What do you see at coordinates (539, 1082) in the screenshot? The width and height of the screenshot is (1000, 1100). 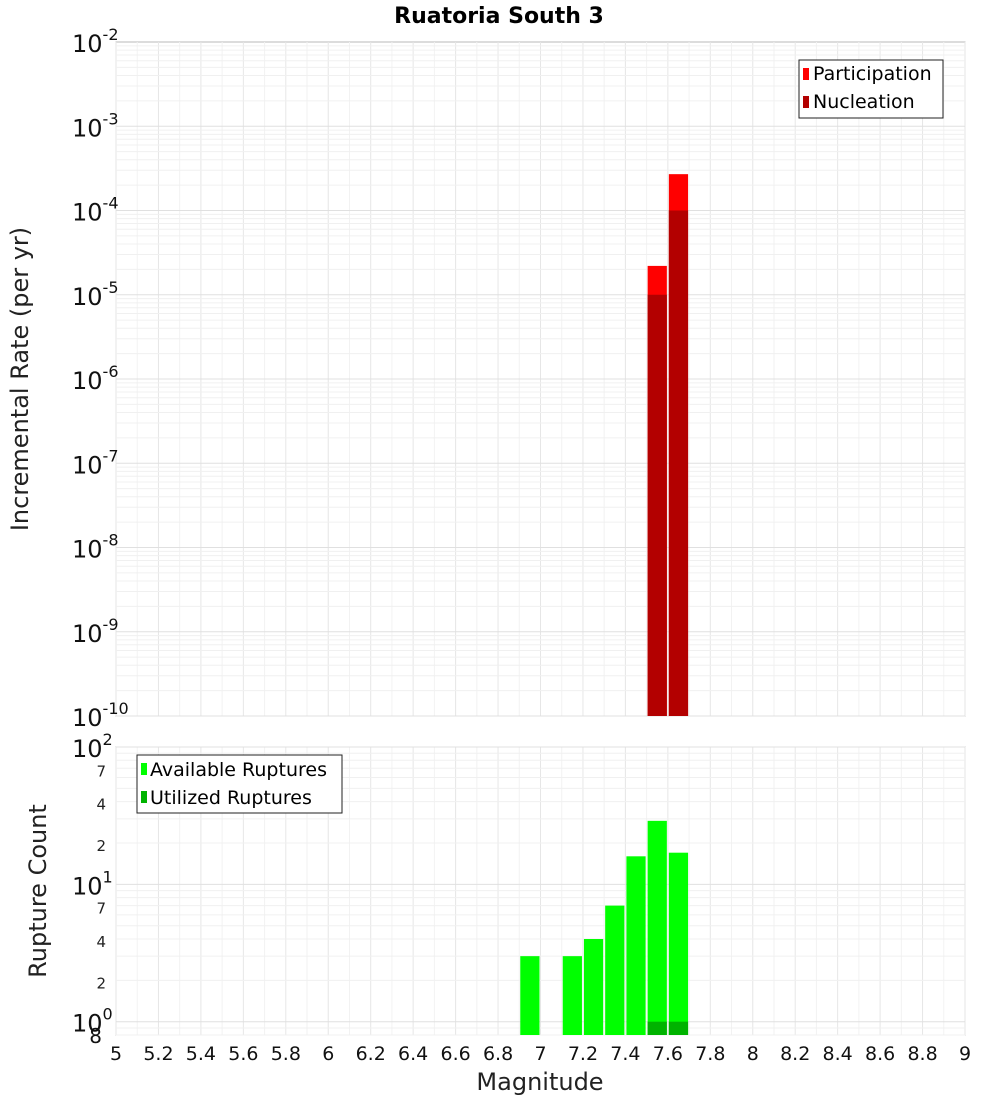 I see `x-axis-label: Magnitude` at bounding box center [539, 1082].